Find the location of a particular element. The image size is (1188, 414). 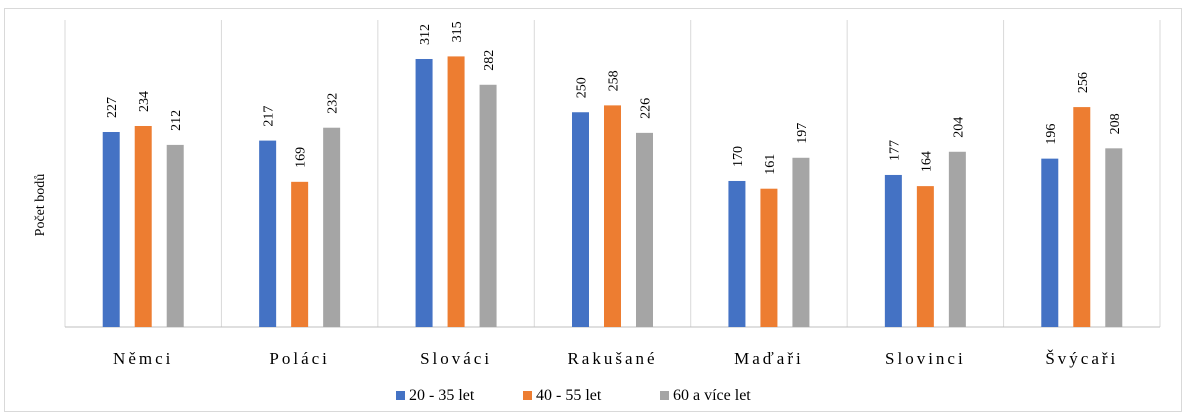

data-label: 315 is located at coordinates (457, 31).